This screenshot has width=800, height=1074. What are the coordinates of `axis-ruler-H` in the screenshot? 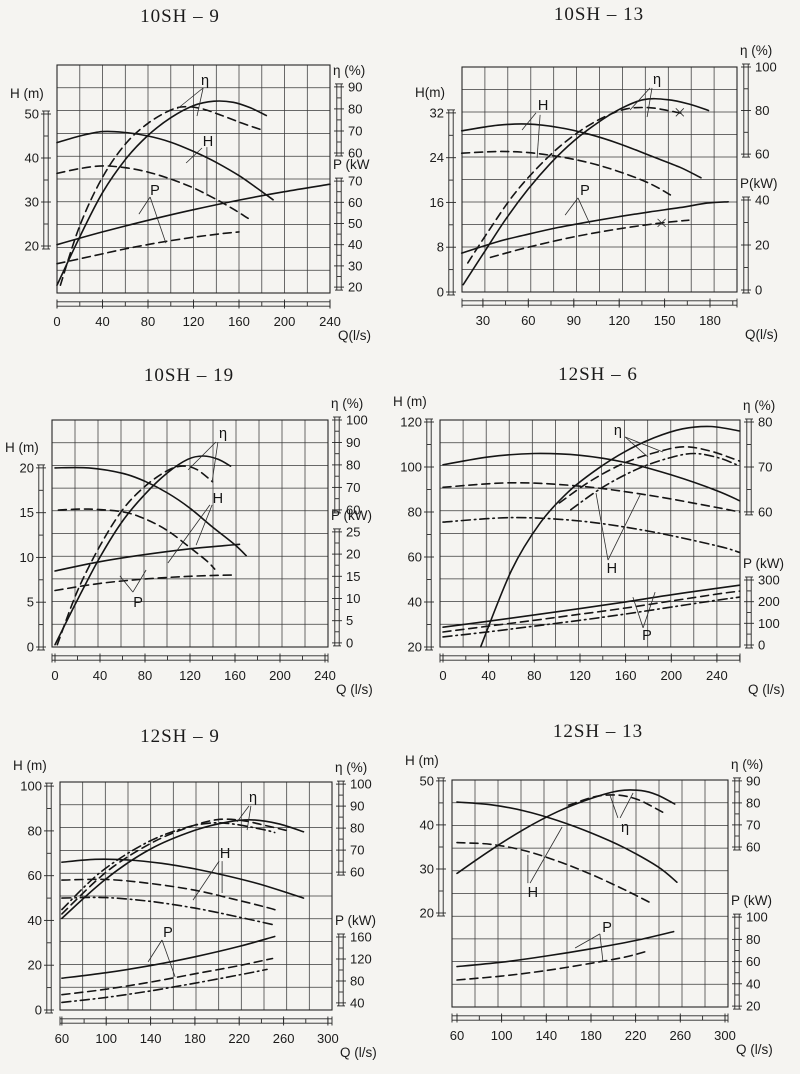 It's located at (451, 202).